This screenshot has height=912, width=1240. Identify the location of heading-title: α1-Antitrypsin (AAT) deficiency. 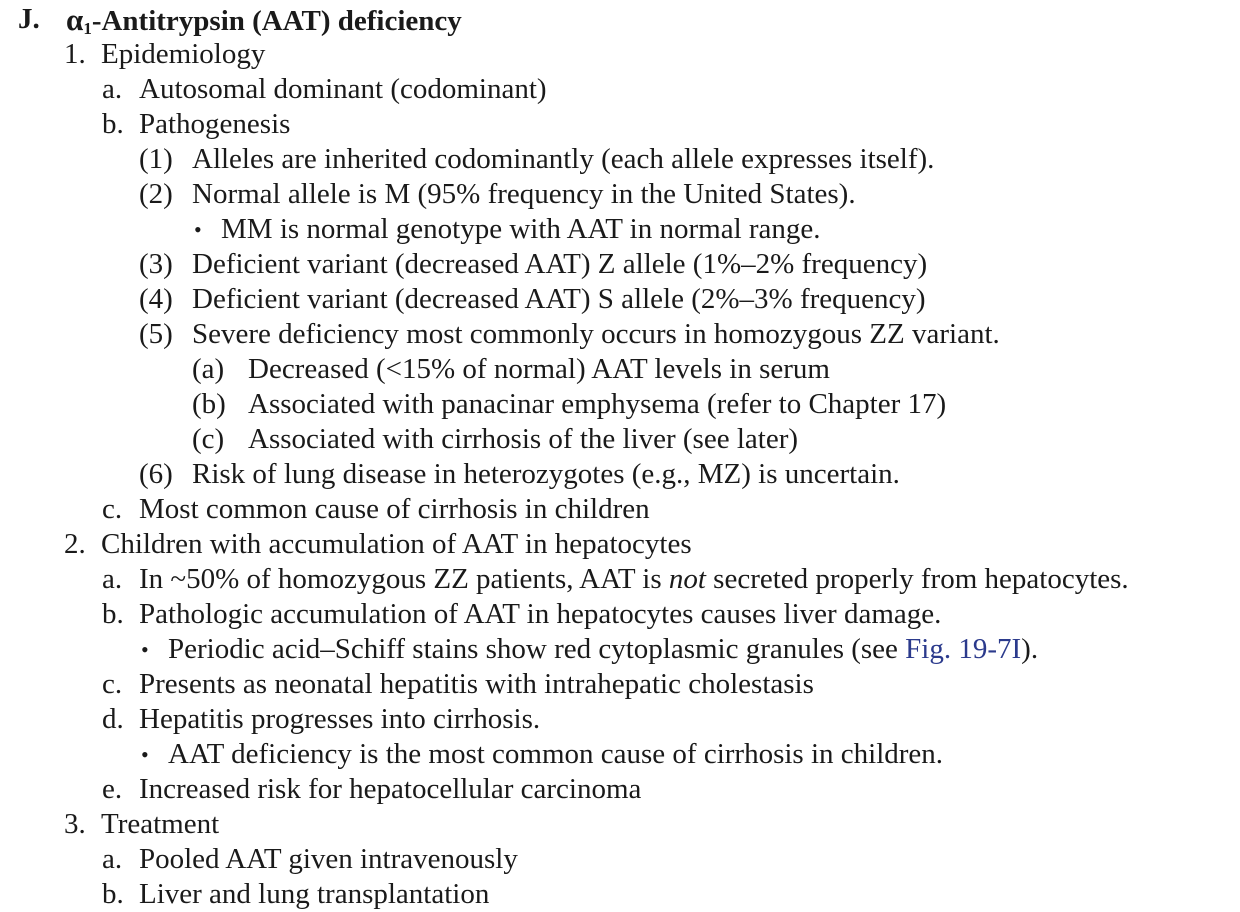
(264, 24).